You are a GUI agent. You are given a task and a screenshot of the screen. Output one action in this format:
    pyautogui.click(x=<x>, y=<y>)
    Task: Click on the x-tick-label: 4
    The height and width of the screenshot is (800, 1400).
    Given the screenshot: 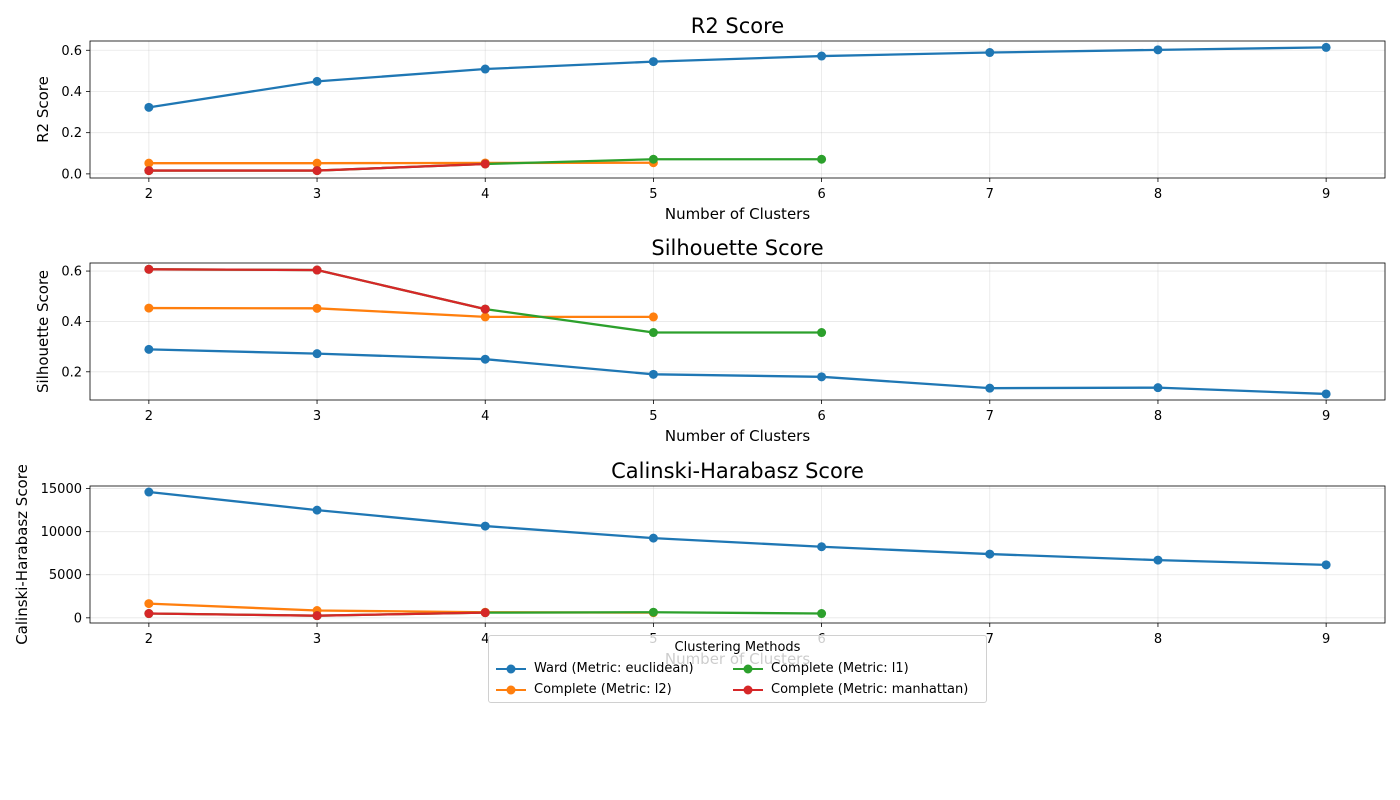 What is the action you would take?
    pyautogui.click(x=485, y=639)
    